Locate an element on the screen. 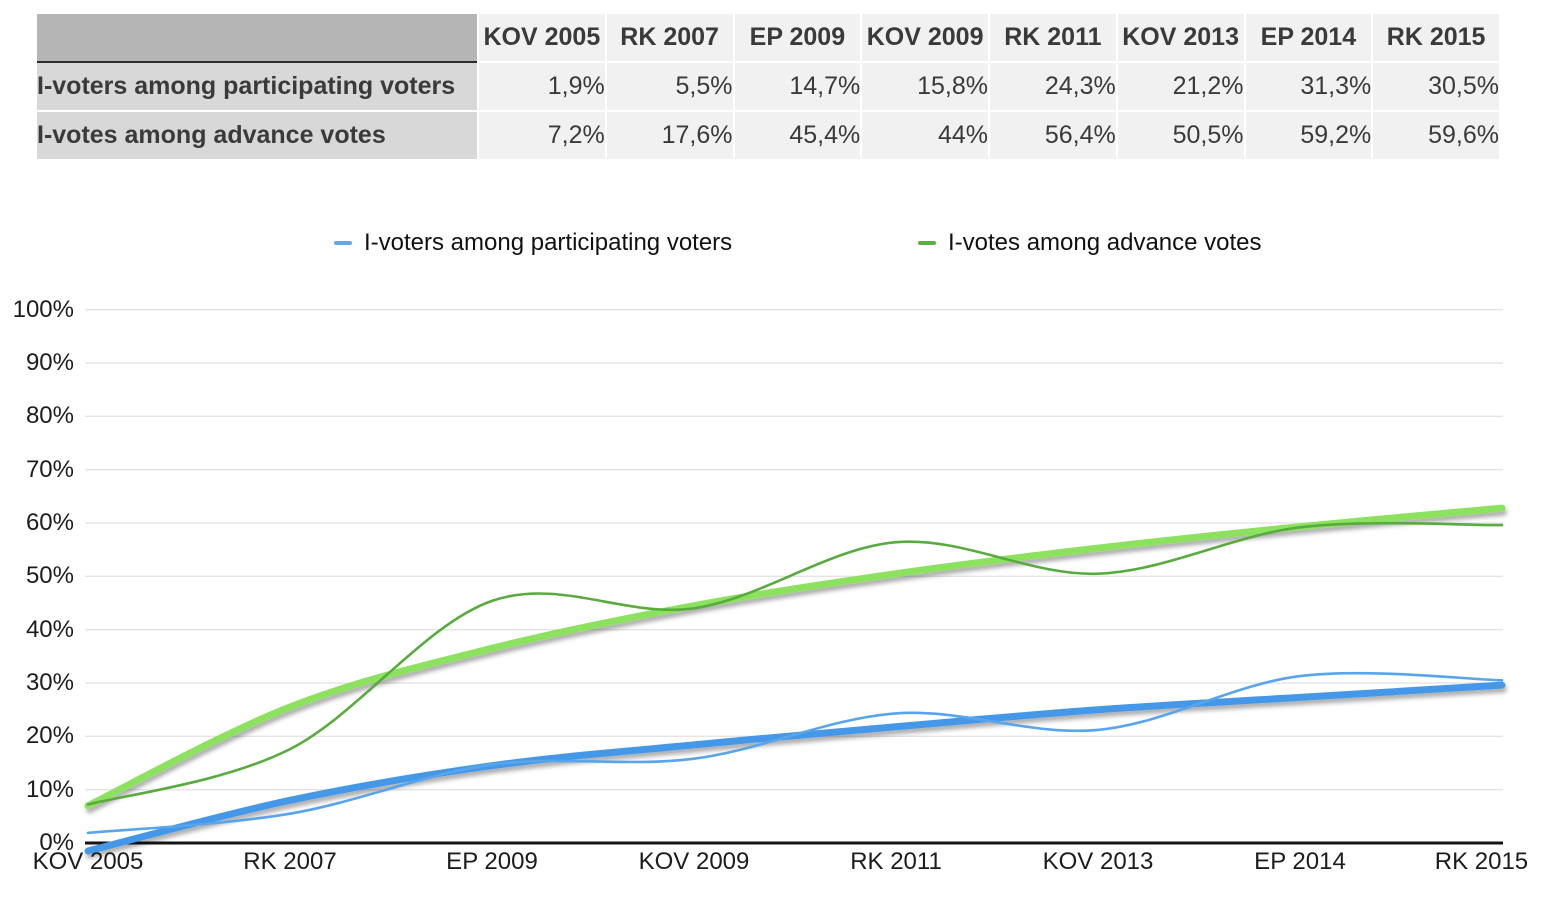 Image resolution: width=1566 pixels, height=900 pixels. table-cell: 1,9% is located at coordinates (542, 86).